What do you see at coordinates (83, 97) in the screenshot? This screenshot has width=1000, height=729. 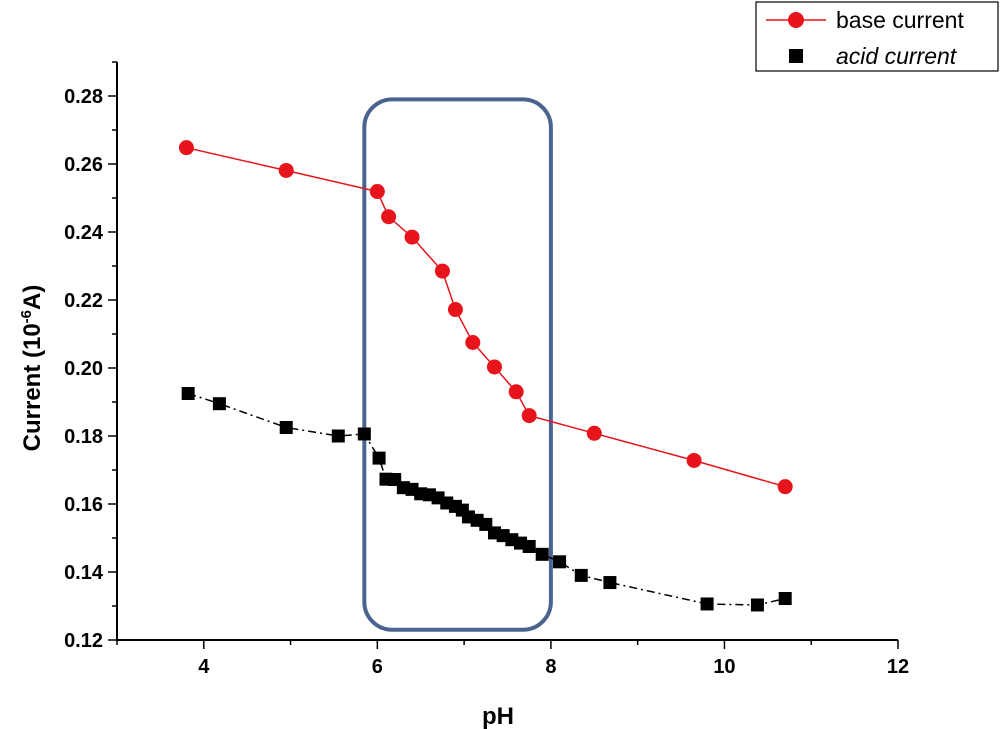 I see `y-tick-label: 0.28` at bounding box center [83, 97].